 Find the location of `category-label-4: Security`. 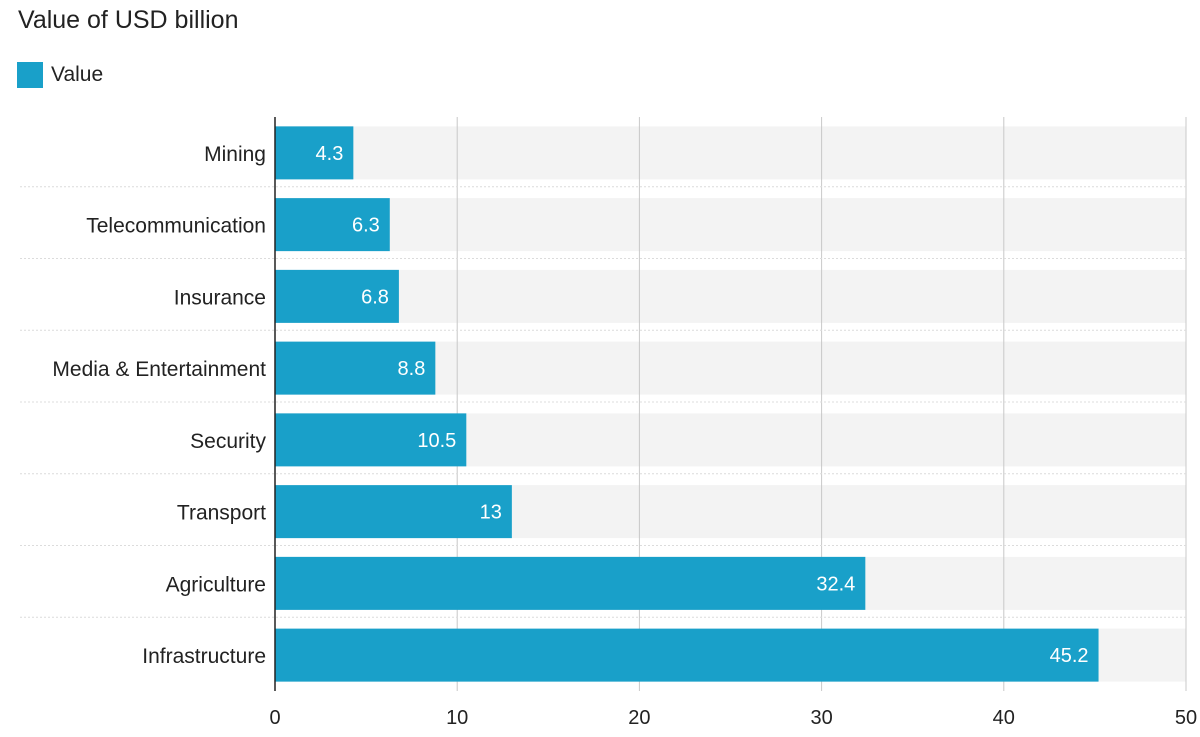

category-label-4: Security is located at coordinates (228, 441).